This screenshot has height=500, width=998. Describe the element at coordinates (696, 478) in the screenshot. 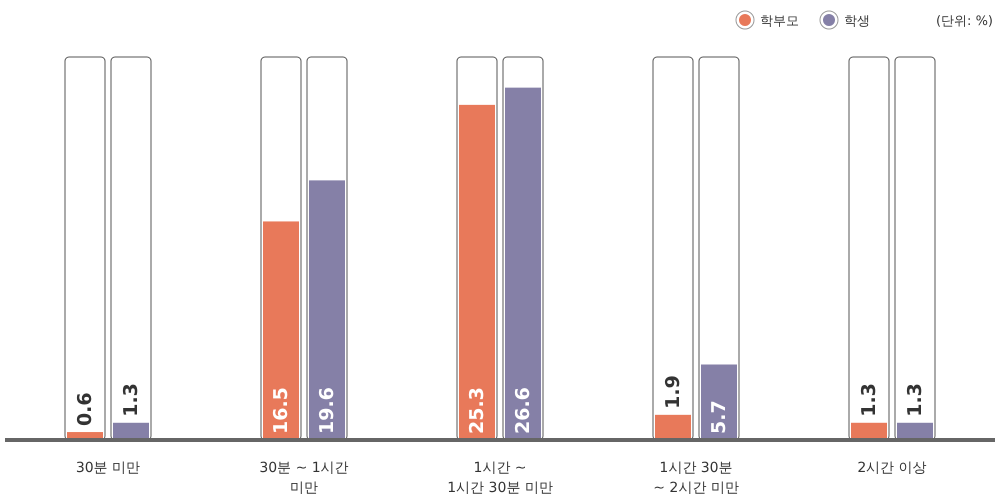

I see `x-tick-label: 1시간 30분 ~ 2시간 미만` at that location.